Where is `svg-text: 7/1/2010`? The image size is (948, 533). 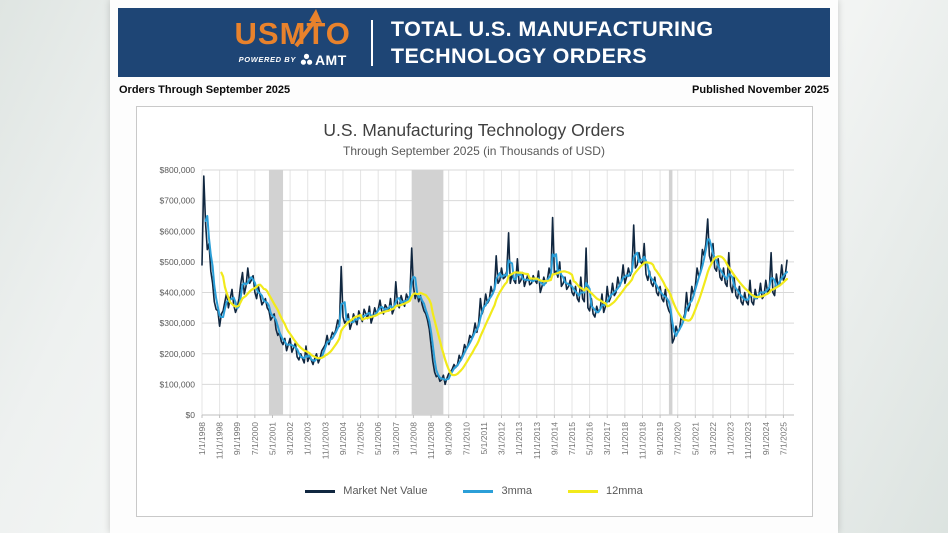 svg-text: 7/1/2010 is located at coordinates (466, 438).